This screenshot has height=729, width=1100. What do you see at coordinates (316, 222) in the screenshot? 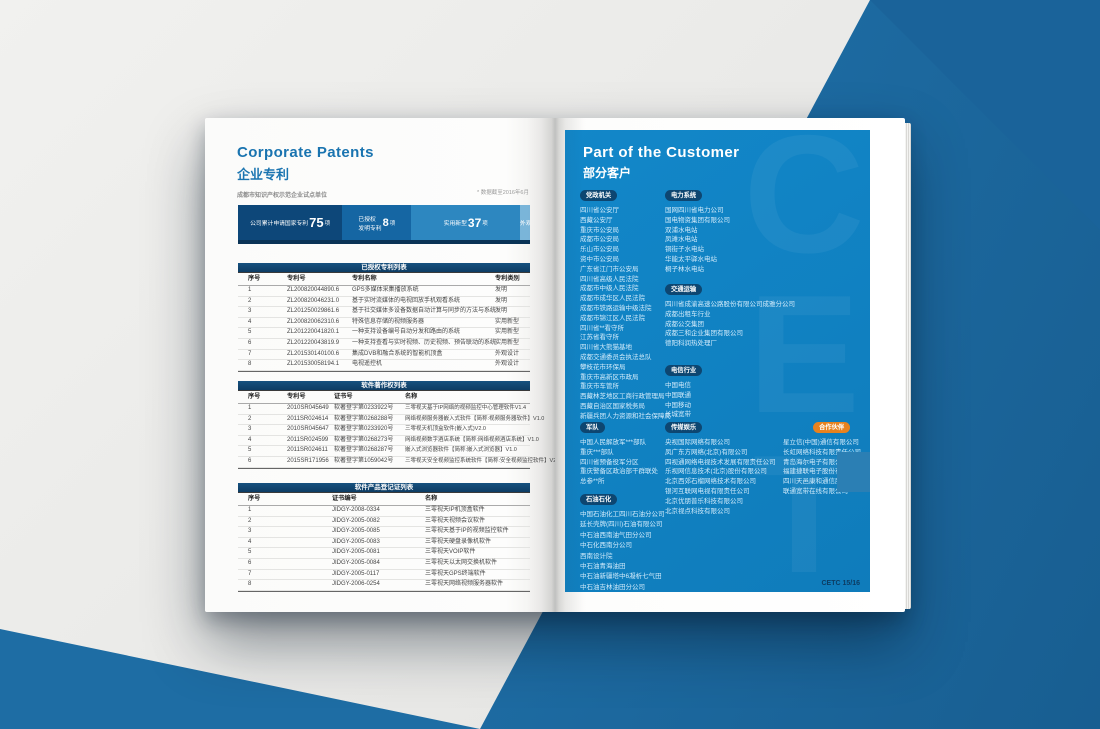
I see `stat-value: 75` at bounding box center [316, 222].